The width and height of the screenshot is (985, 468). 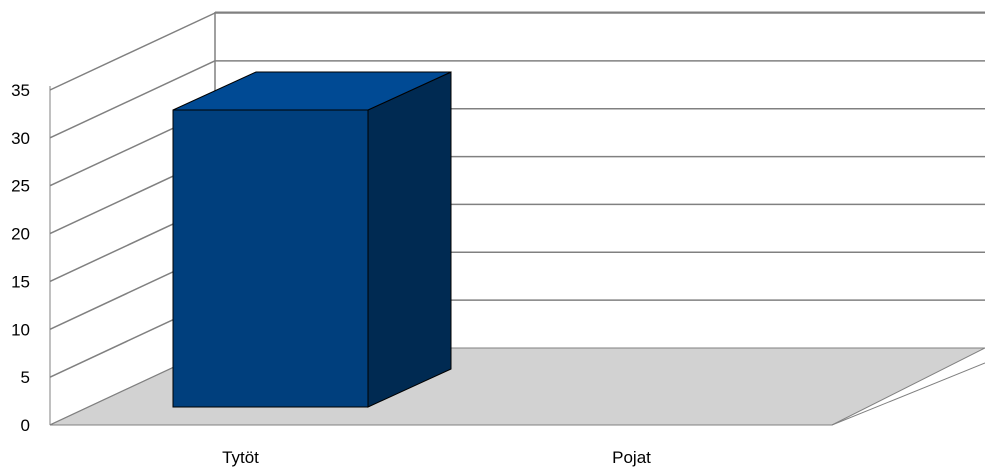 What do you see at coordinates (20, 258) in the screenshot?
I see `y-axis-ticks: 0 5 10 15 20 25 30 35` at bounding box center [20, 258].